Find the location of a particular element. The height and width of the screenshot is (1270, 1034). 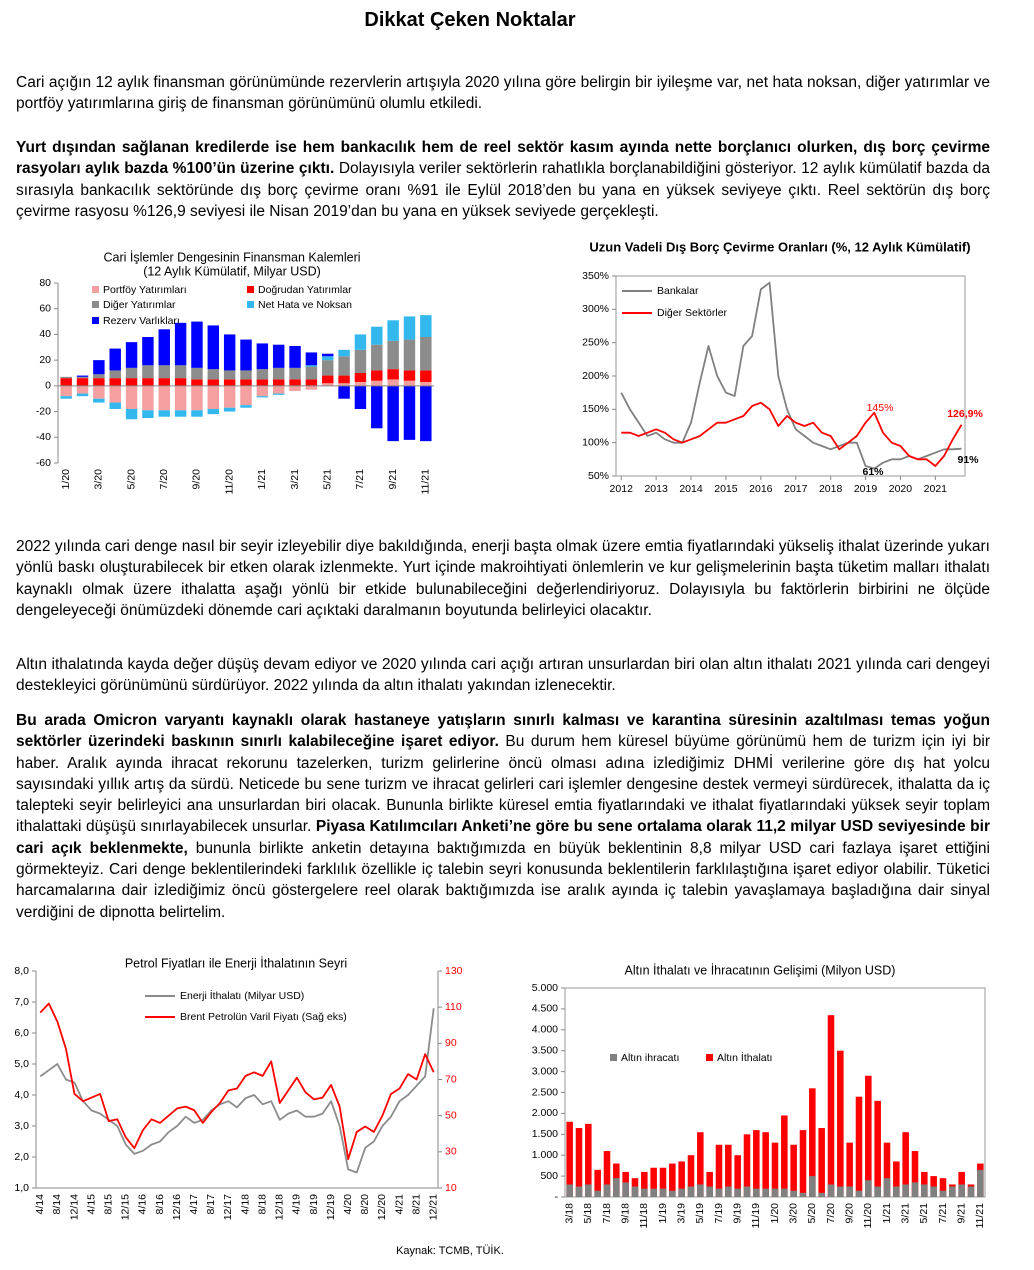

x-tick-label: 12/21 is located at coordinates (434, 1207).